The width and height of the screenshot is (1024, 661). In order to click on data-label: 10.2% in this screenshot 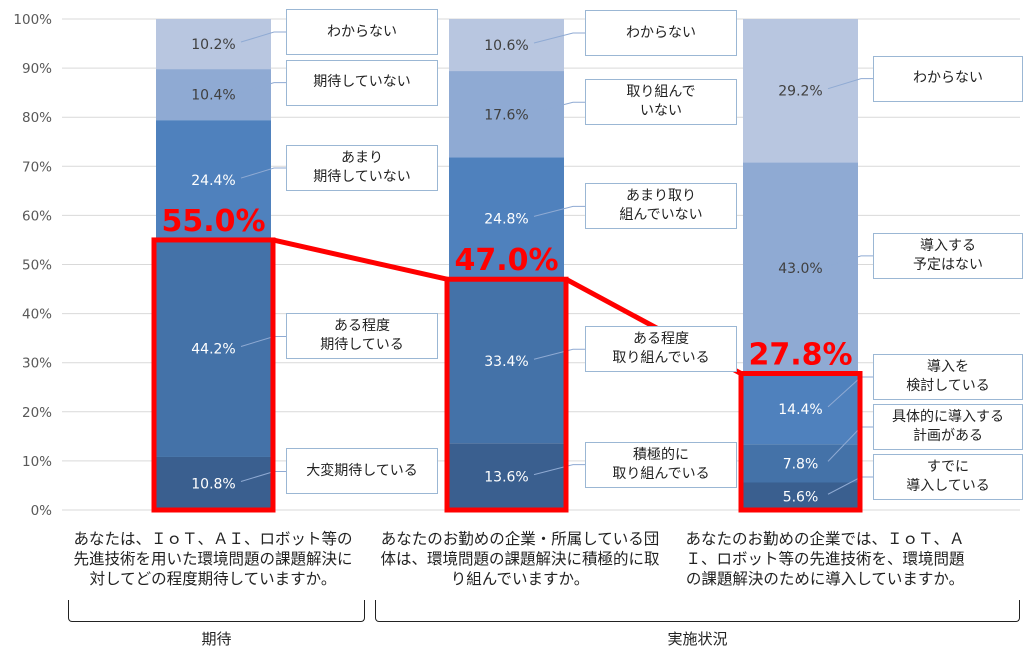, I will do `click(213, 45)`.